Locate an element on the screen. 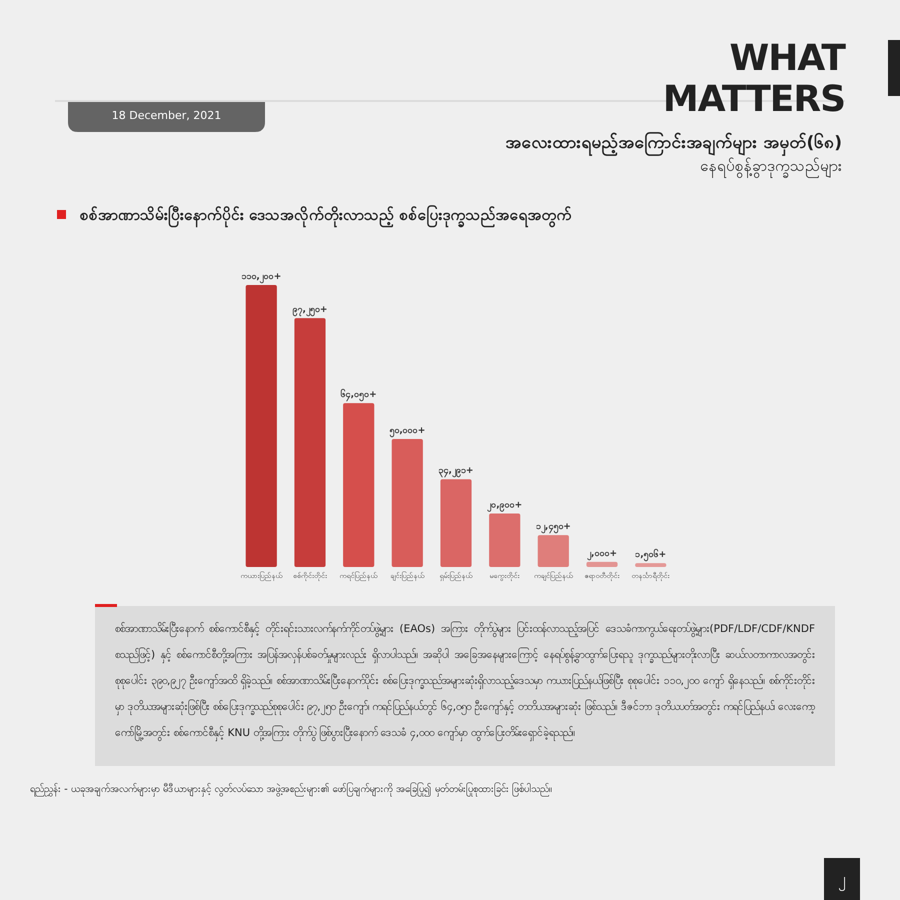  chart-title: စစ်အာဏာသိမ်းပြီးနောက်ပိုင်း ဒေသအလိုက်တိုးလာသည့် စစ်ပြေးဒုက္ခသည်အရေအတွက် is located at coordinates (326, 216).